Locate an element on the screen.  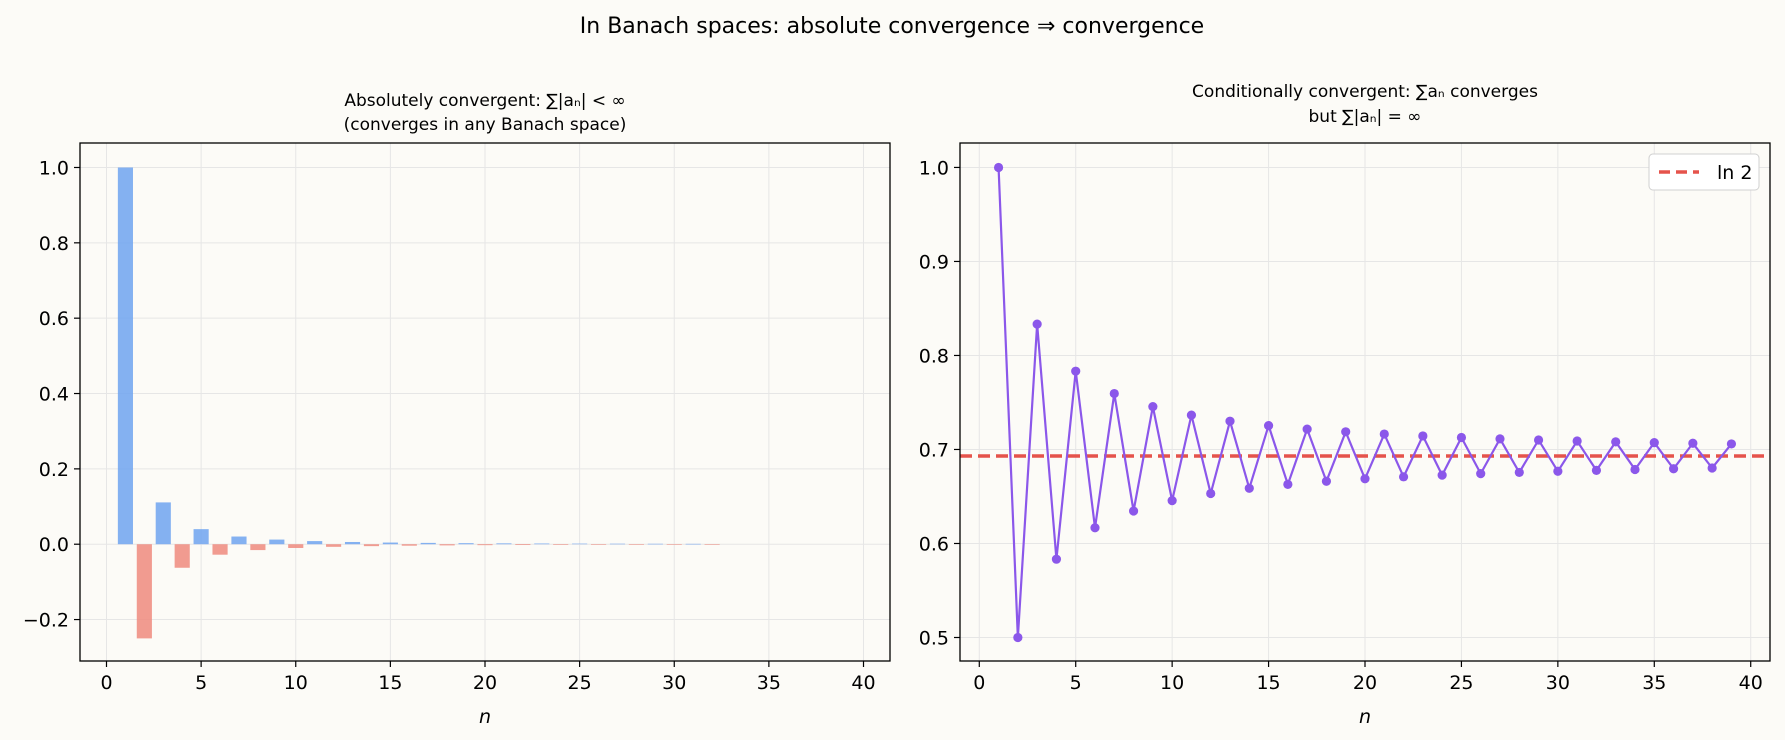
bar-n10 is located at coordinates (296, 546).